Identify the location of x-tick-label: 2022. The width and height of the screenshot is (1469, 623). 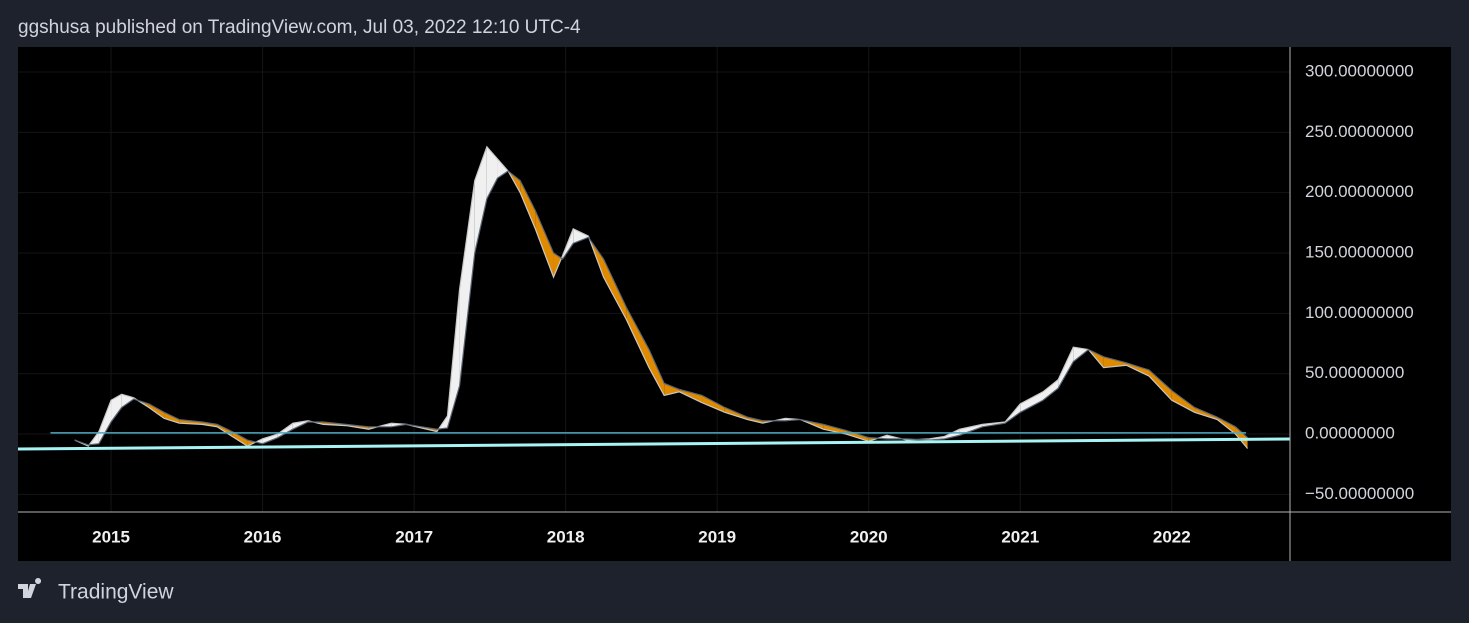
(1172, 536).